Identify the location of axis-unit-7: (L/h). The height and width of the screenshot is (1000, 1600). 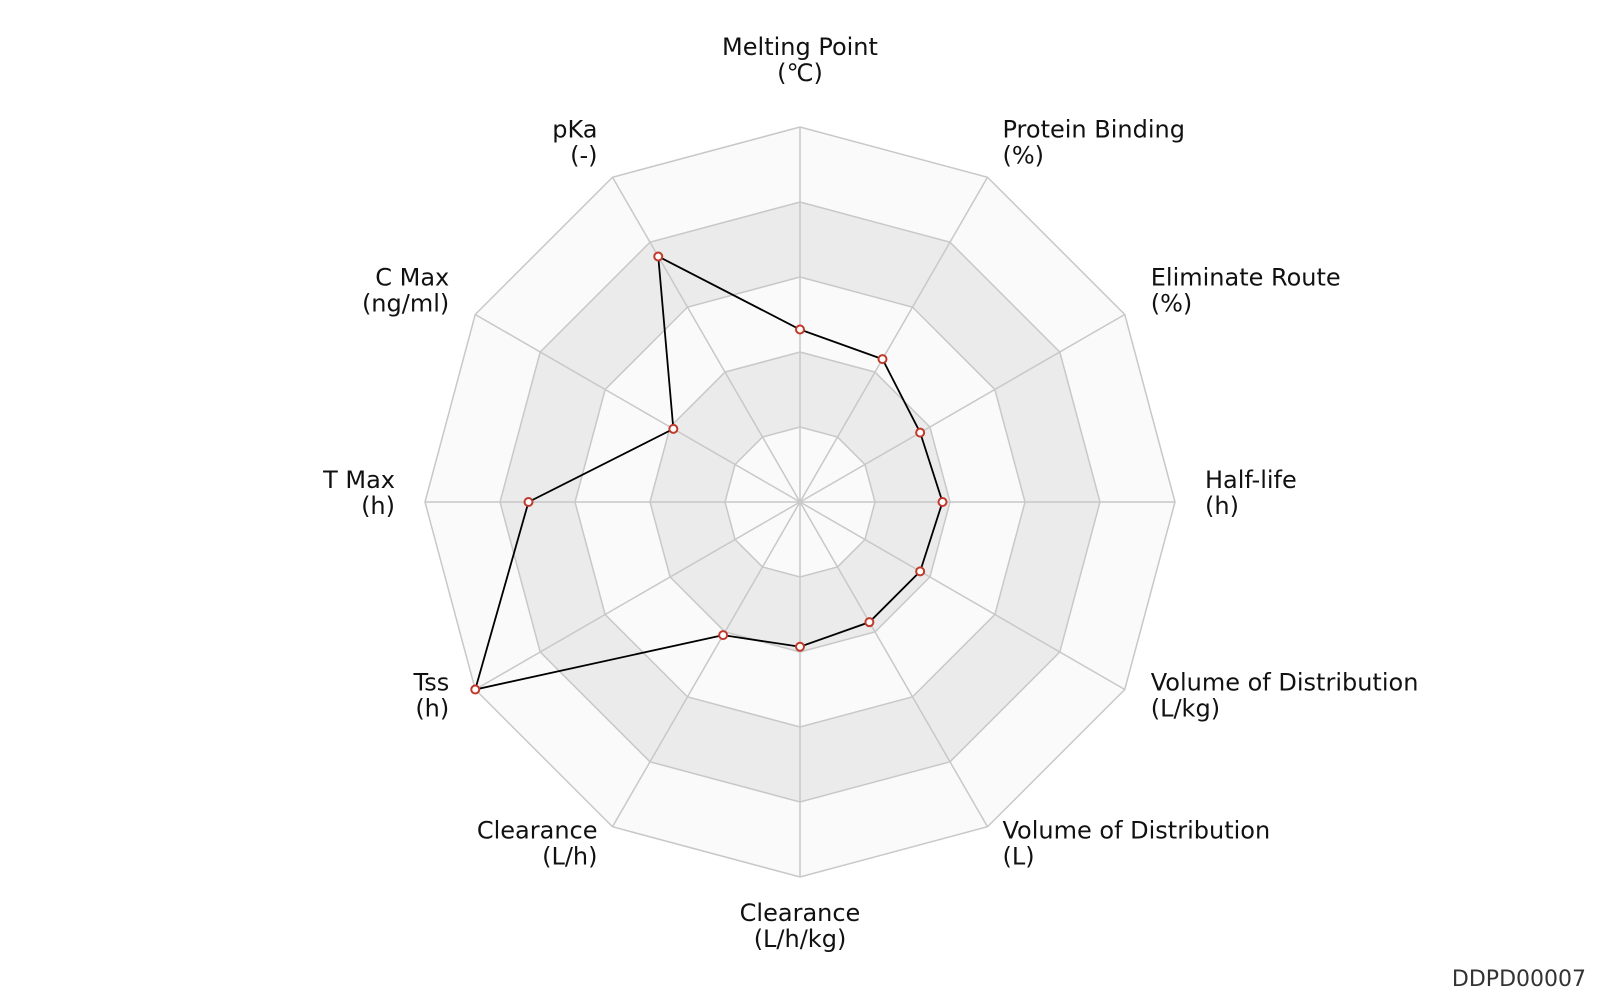
(569, 857).